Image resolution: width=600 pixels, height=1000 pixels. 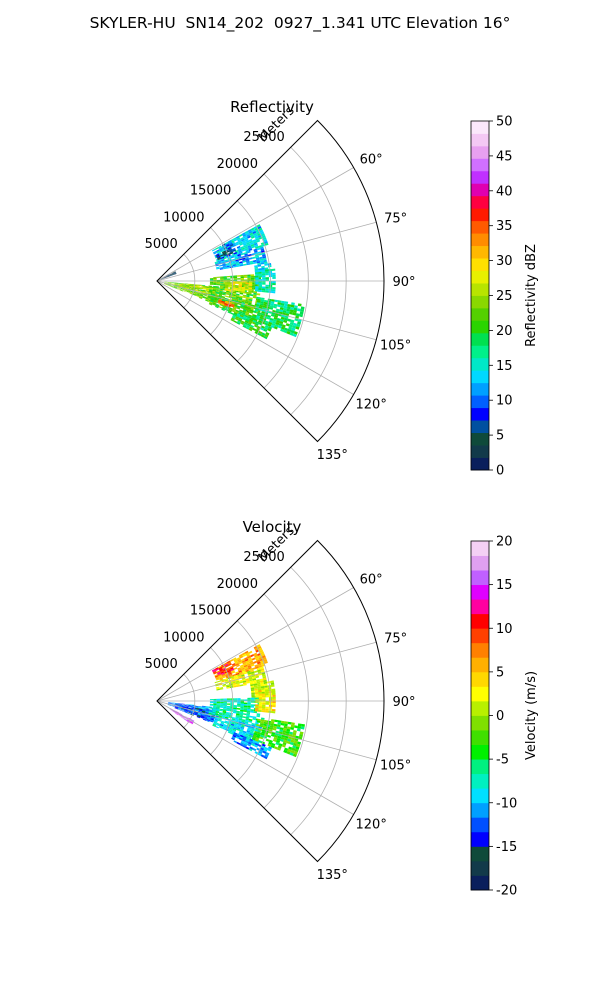 What do you see at coordinates (226, 254) in the screenshot?
I see `echo-region` at bounding box center [226, 254].